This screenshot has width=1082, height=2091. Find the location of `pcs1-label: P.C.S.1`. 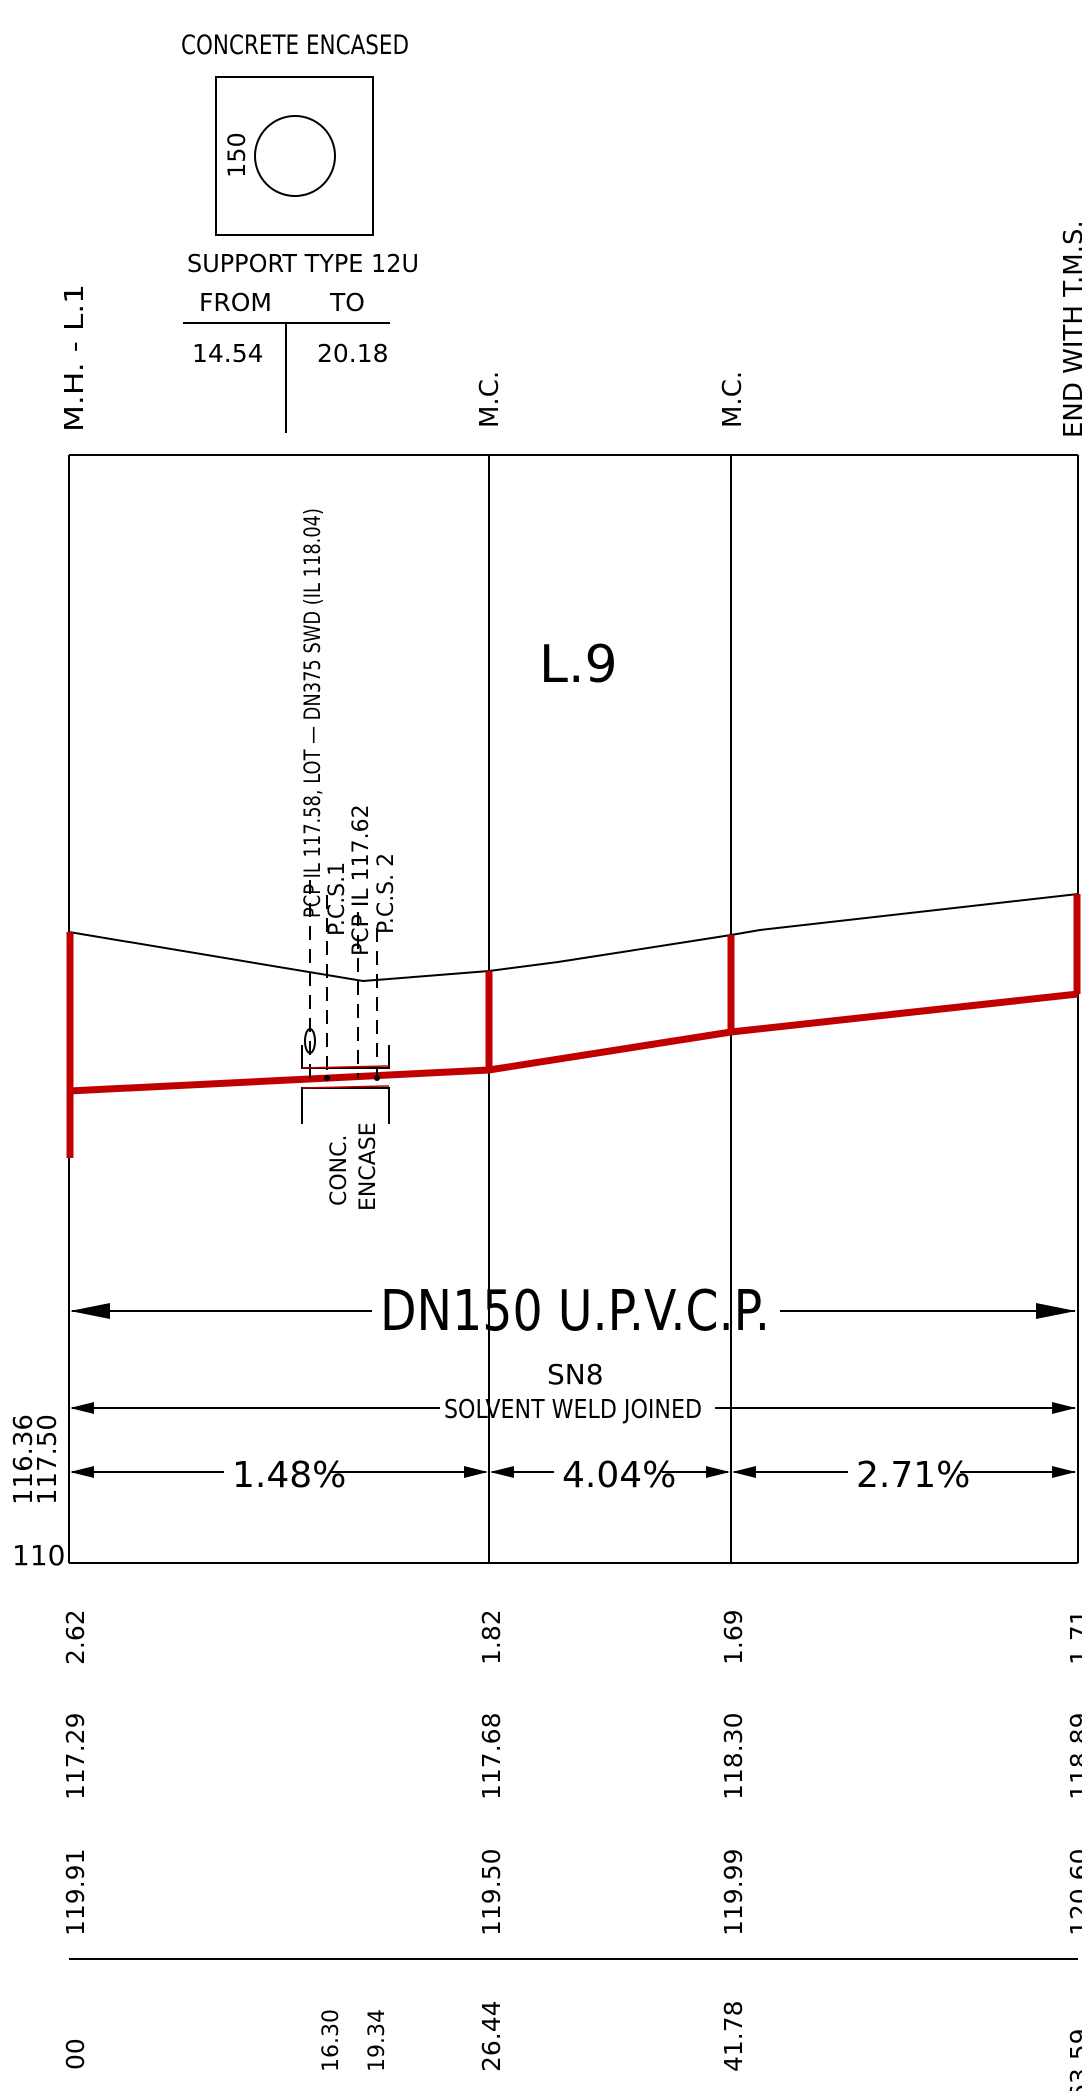

pcs1-label: P.C.S.1 is located at coordinates (337, 899).